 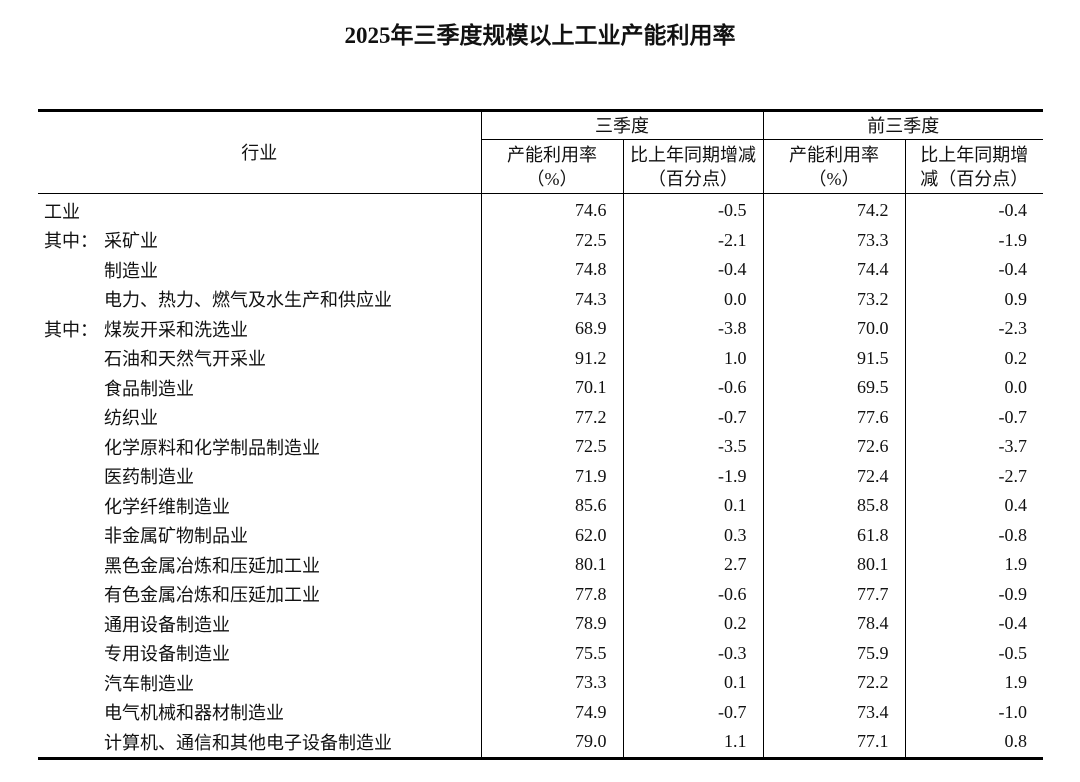 What do you see at coordinates (551, 683) in the screenshot?
I see `q3-rate-cell: 73.3` at bounding box center [551, 683].